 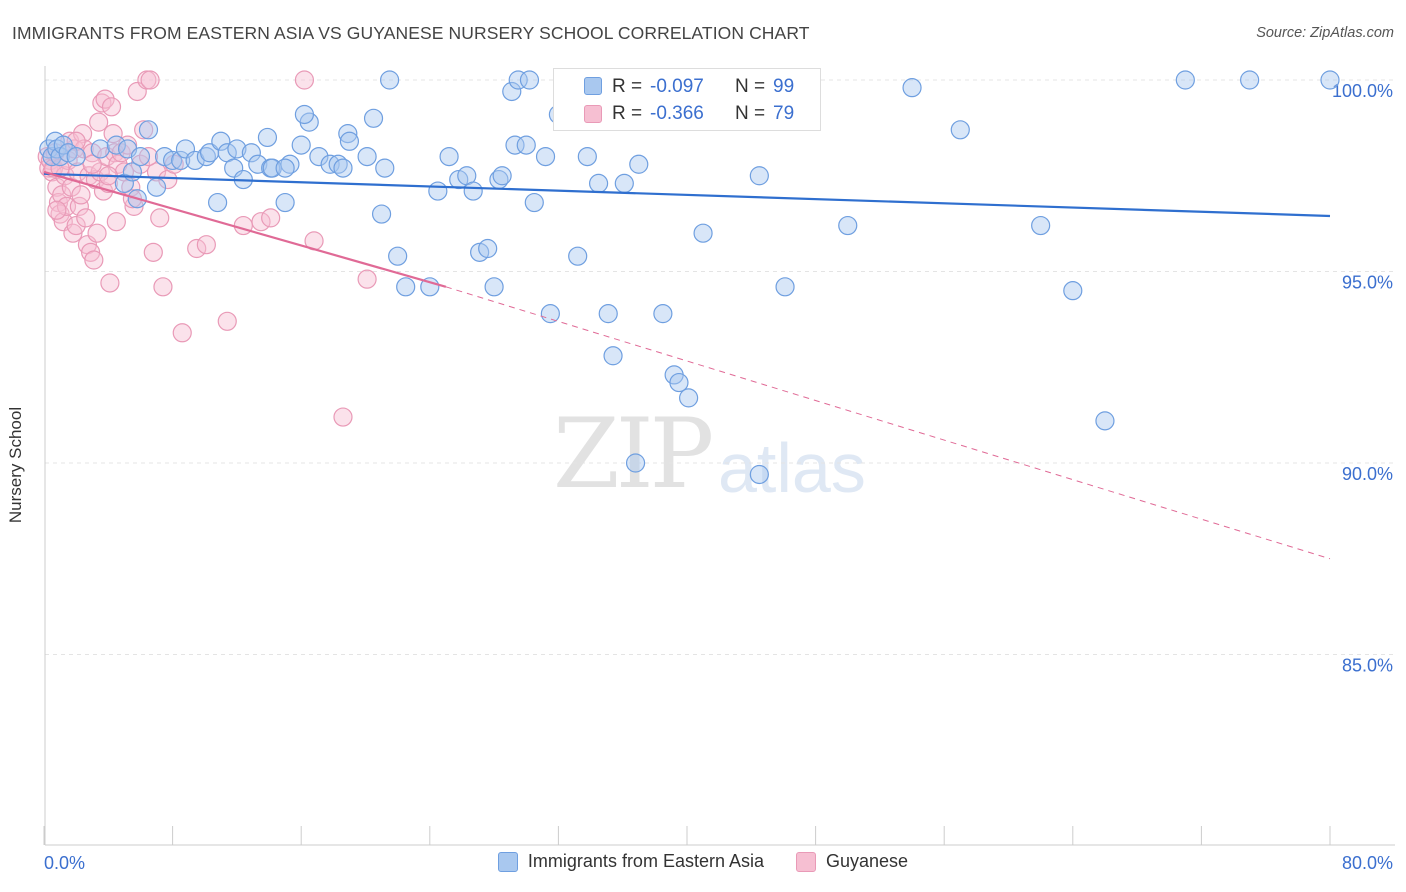 What do you see at coordinates (1367, 666) in the screenshot?
I see `y-tick-label: 85.0%` at bounding box center [1367, 666].